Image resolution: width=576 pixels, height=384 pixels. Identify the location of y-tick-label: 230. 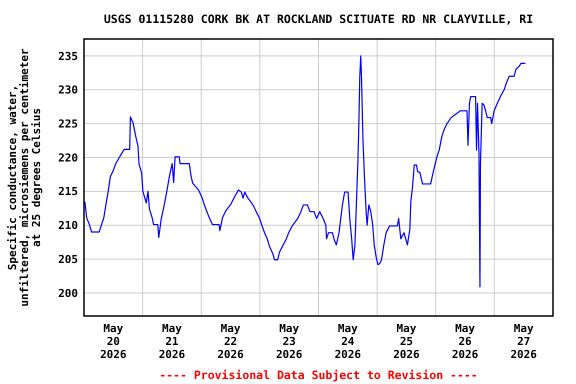
(68, 90).